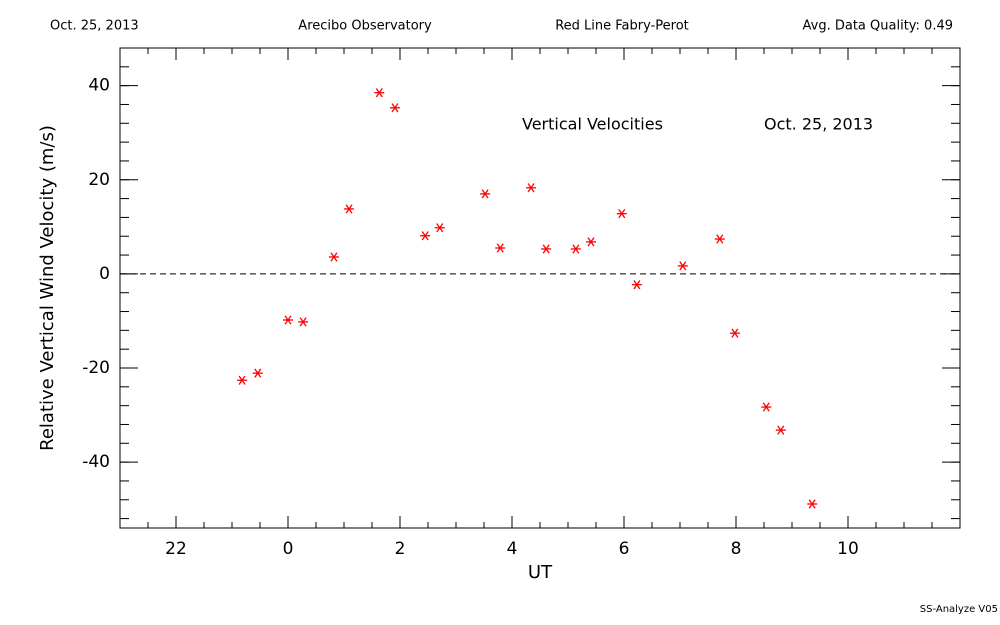 This screenshot has height=625, width=1000. What do you see at coordinates (624, 549) in the screenshot?
I see `x-tick-label: 6` at bounding box center [624, 549].